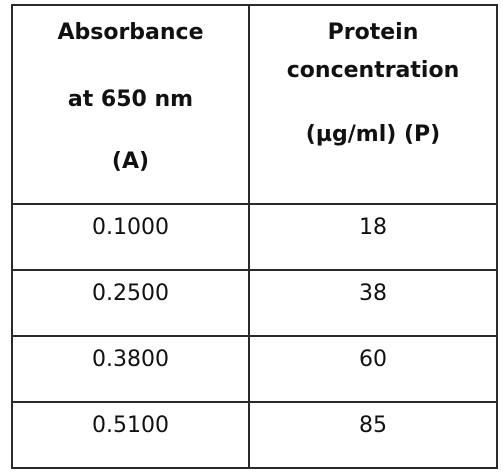 This screenshot has width=503, height=476. Describe the element at coordinates (130, 161) in the screenshot. I see `header-absorbance-line-3: (A)` at that location.